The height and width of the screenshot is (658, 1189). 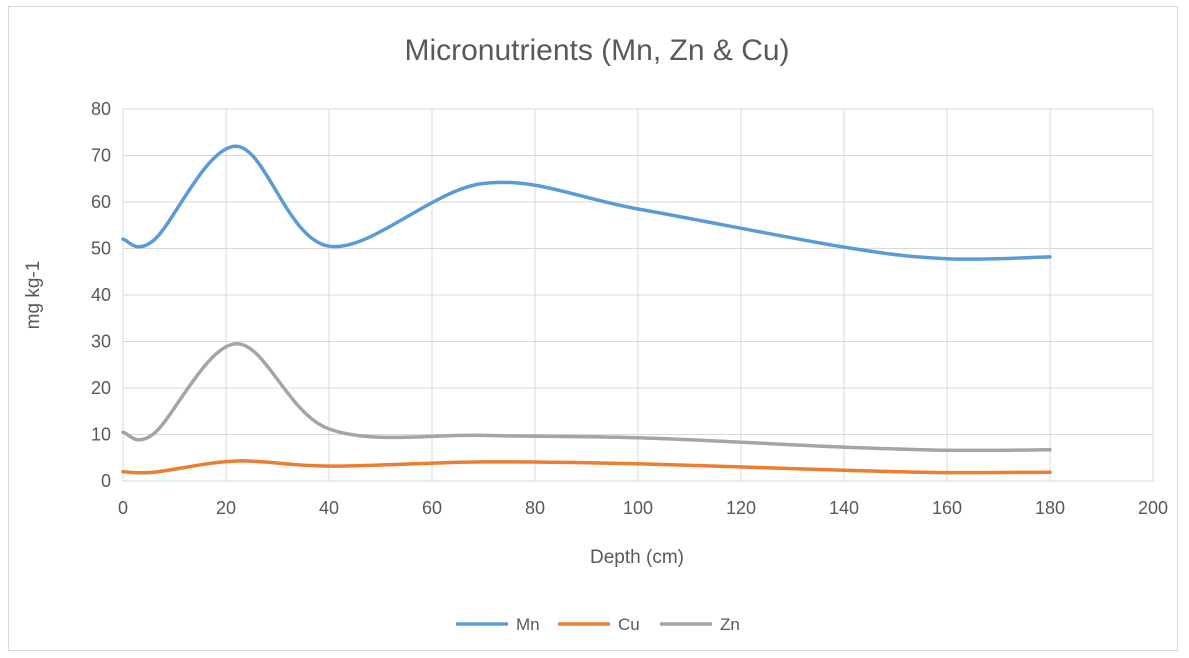 I want to click on y-tick-label: 60, so click(x=101, y=202).